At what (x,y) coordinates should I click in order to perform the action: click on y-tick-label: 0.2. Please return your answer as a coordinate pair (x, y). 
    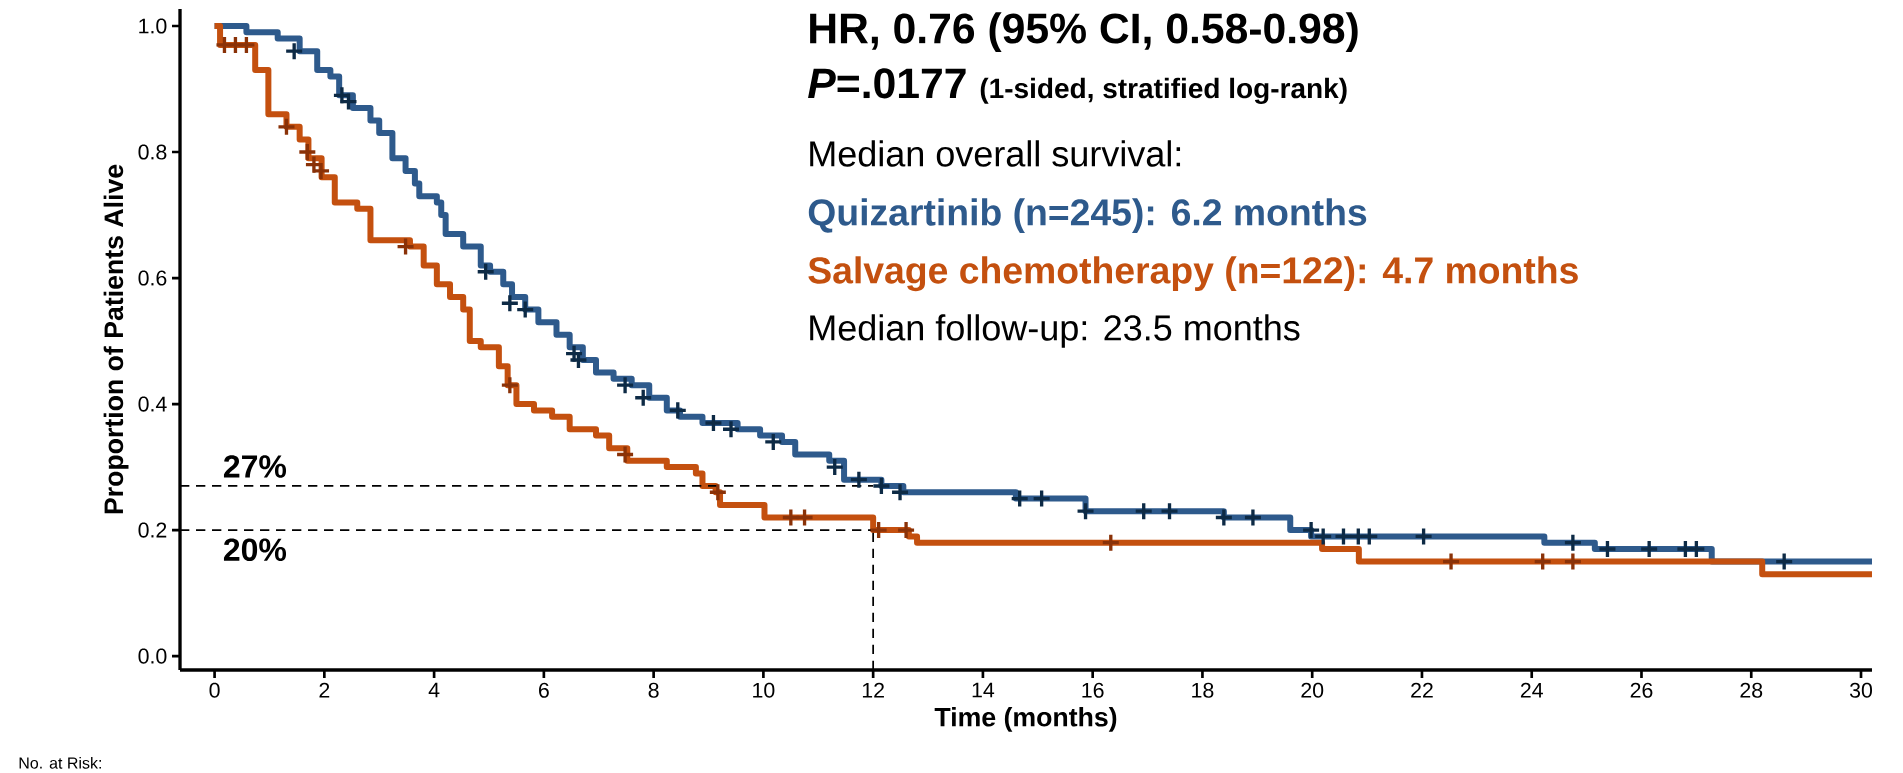
    Looking at the image, I should click on (152, 530).